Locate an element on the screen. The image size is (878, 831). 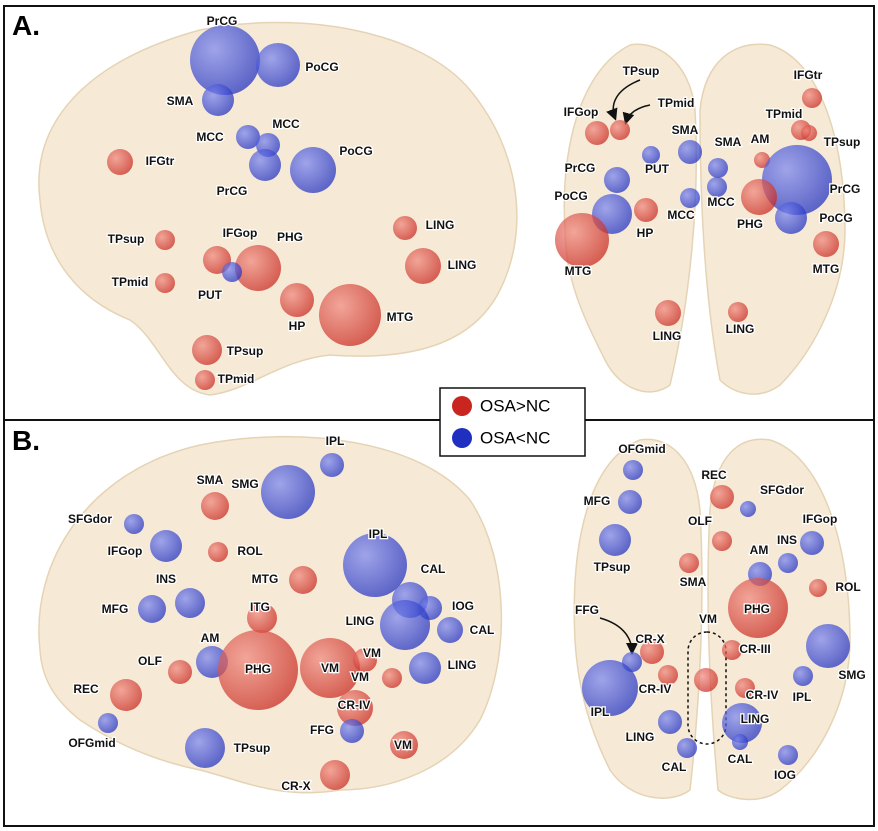
node-label: CR-IV is located at coordinates (762, 695).